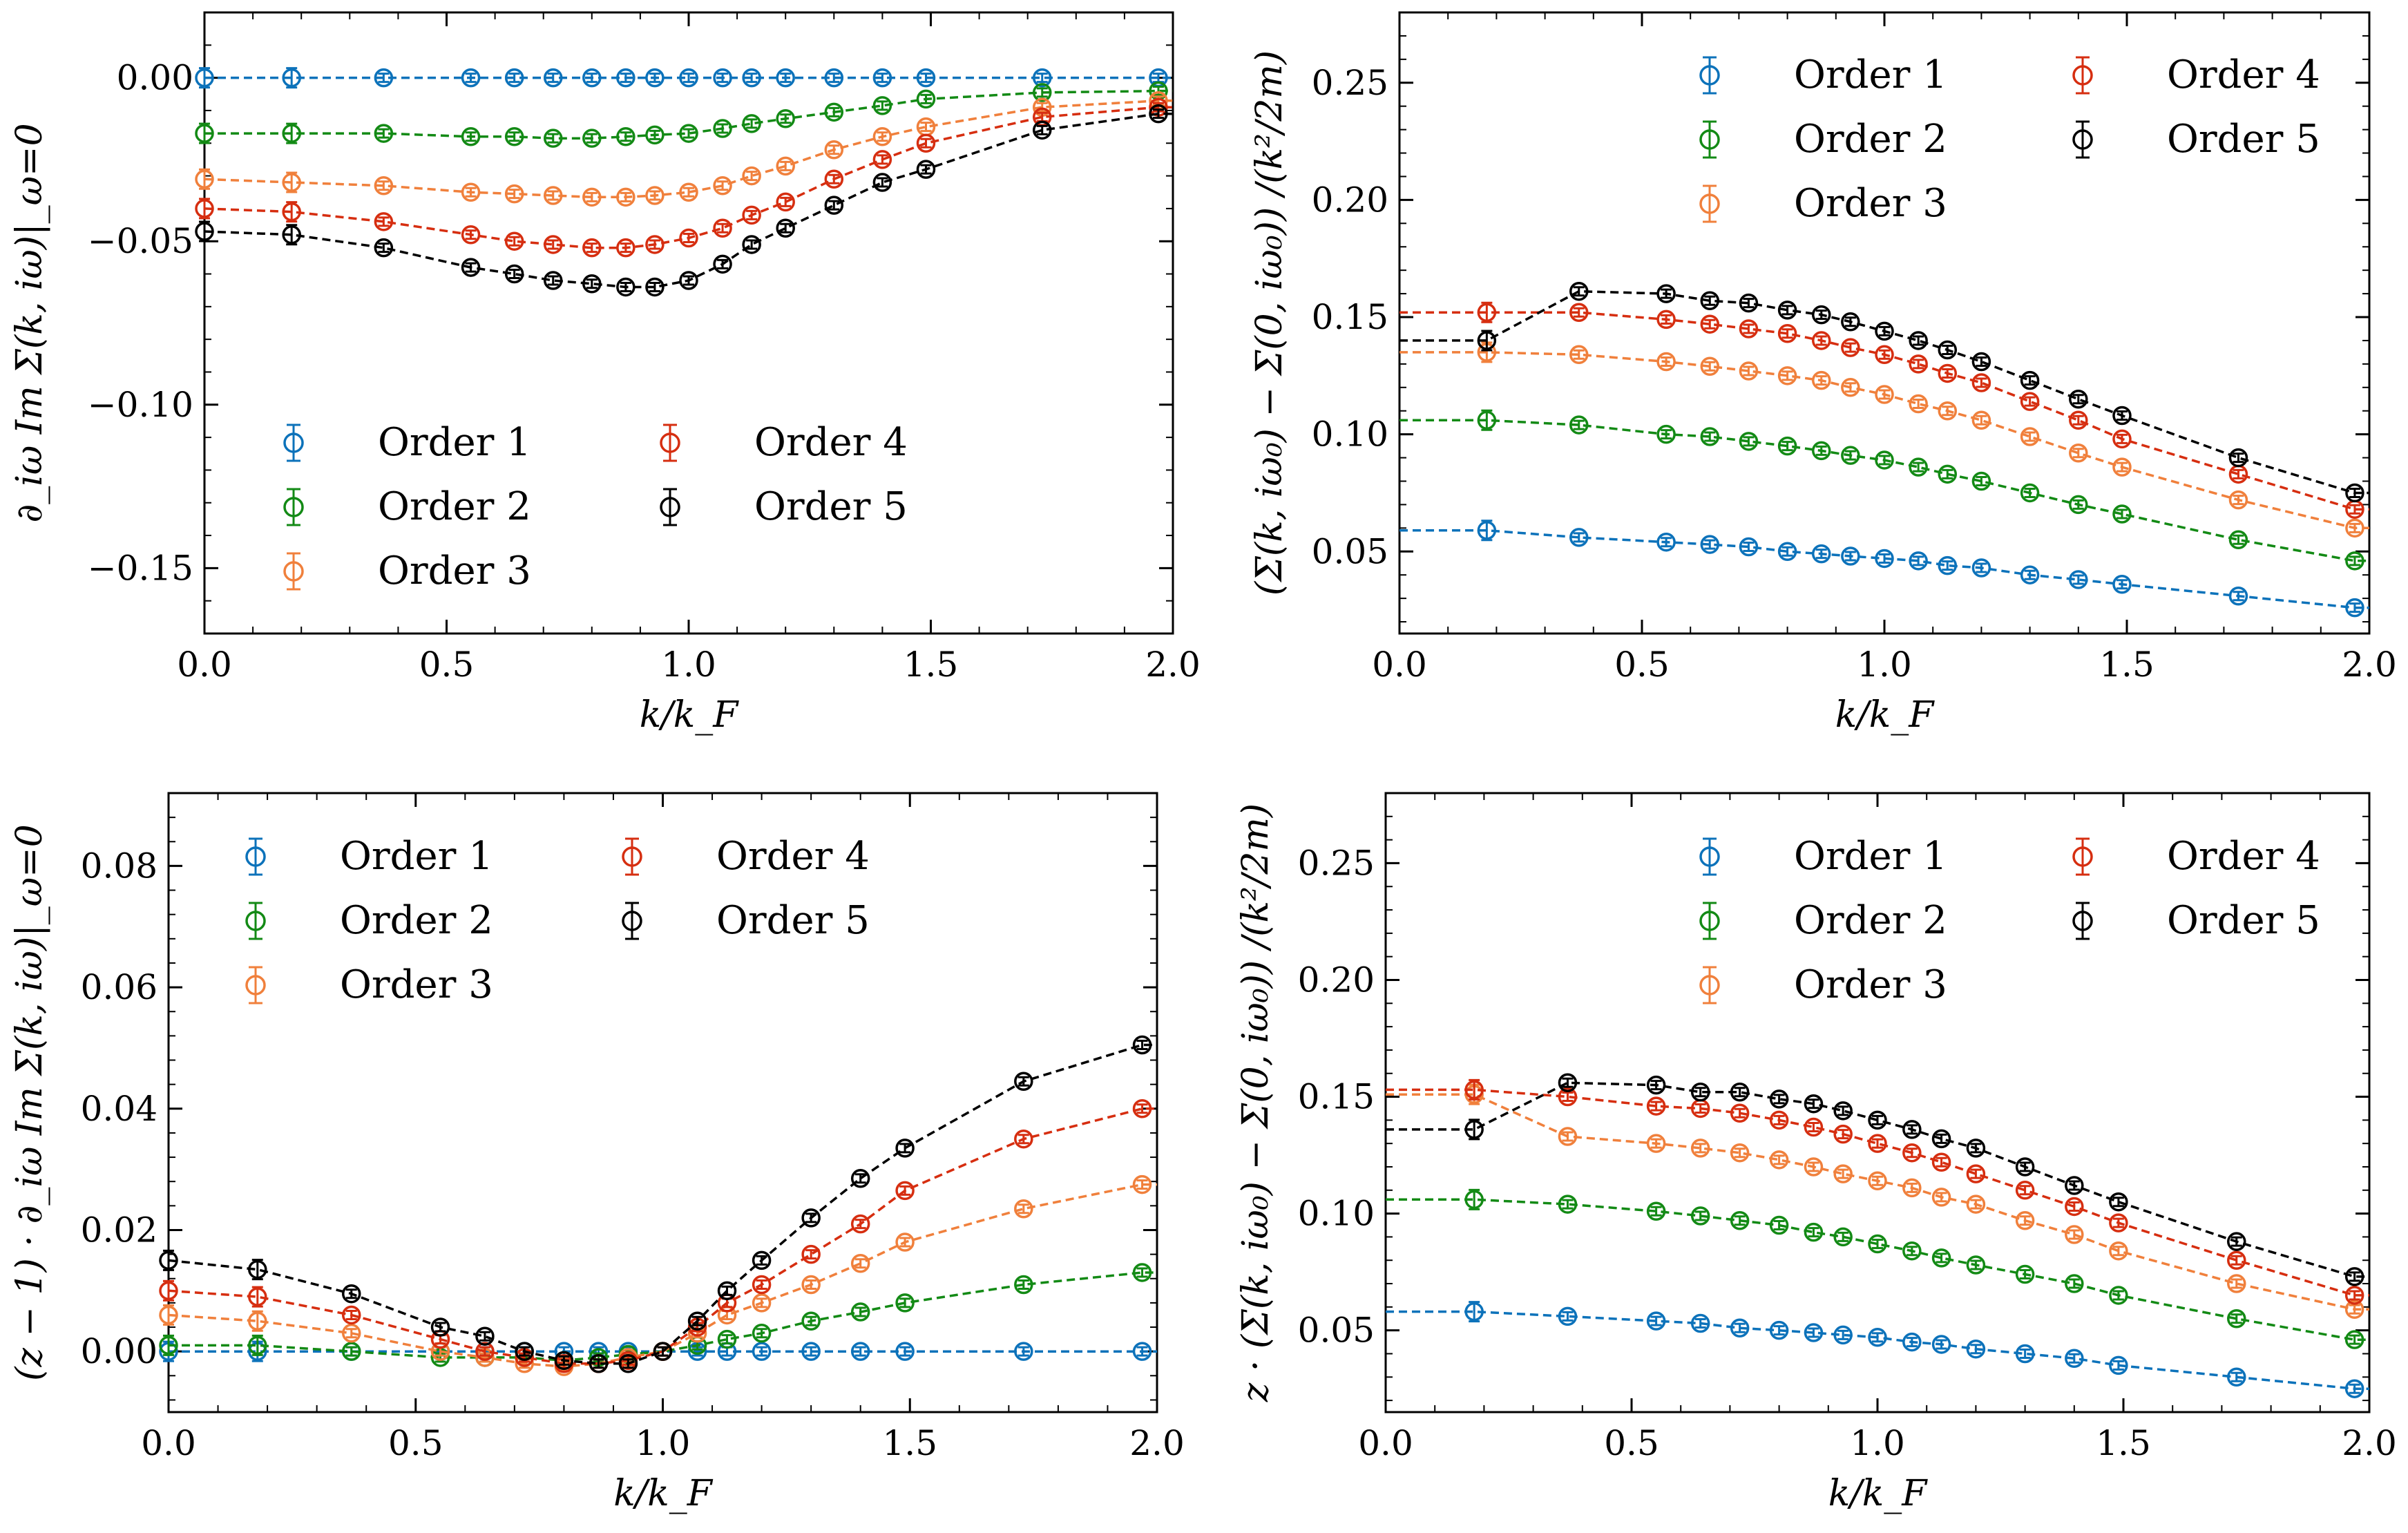 The height and width of the screenshot is (1533, 2408). Describe the element at coordinates (2369, 1443) in the screenshot. I see `x-tick-label: 2.0` at that location.